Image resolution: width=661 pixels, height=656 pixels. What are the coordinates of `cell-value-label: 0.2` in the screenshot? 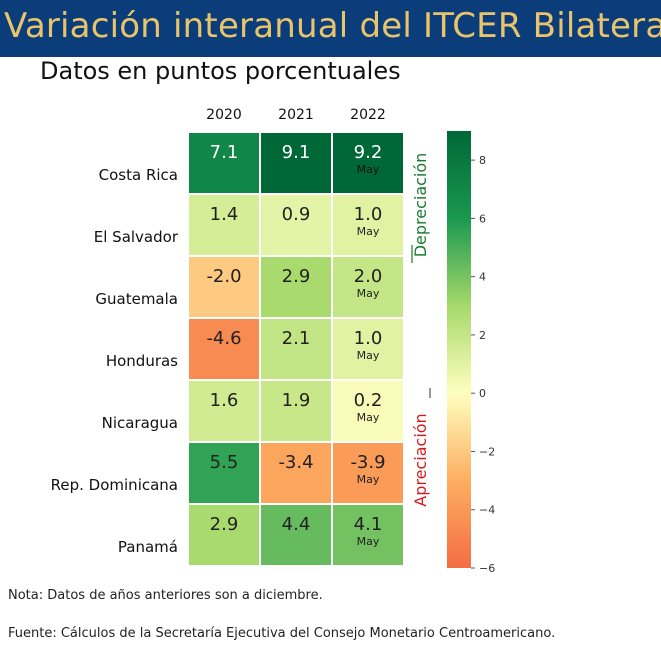 It's located at (368, 400).